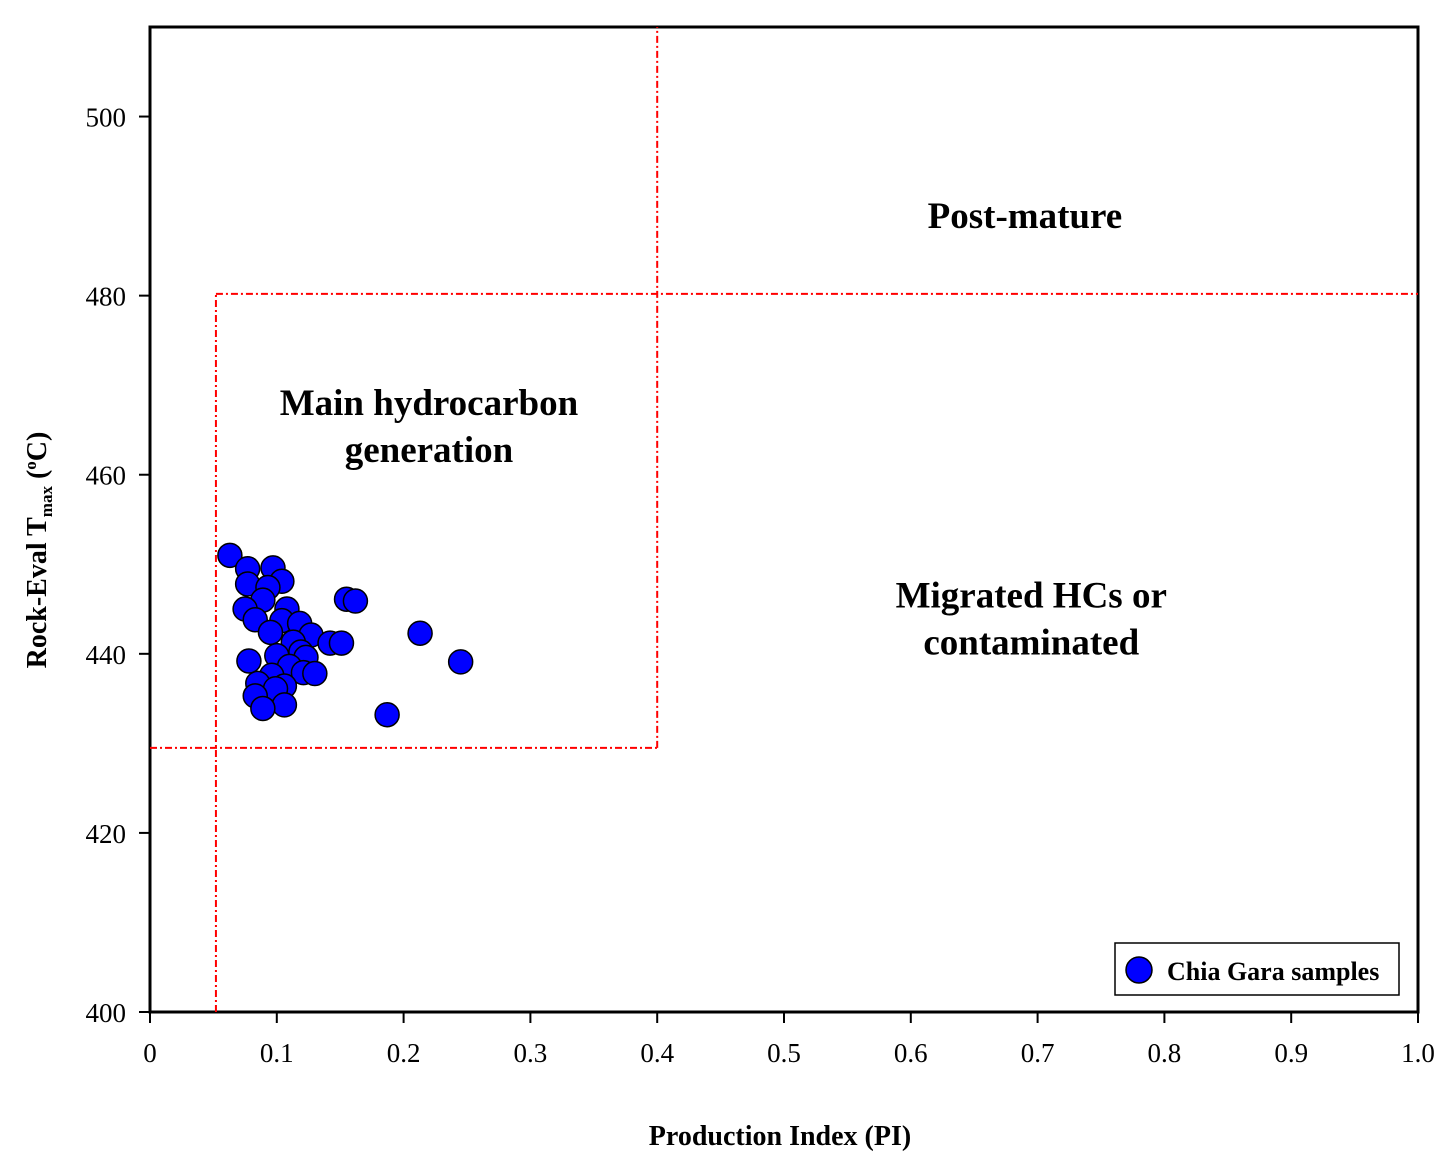 This screenshot has width=1456, height=1168. Describe the element at coordinates (1273, 971) in the screenshot. I see `legend-label: Chia Gara samples` at that location.